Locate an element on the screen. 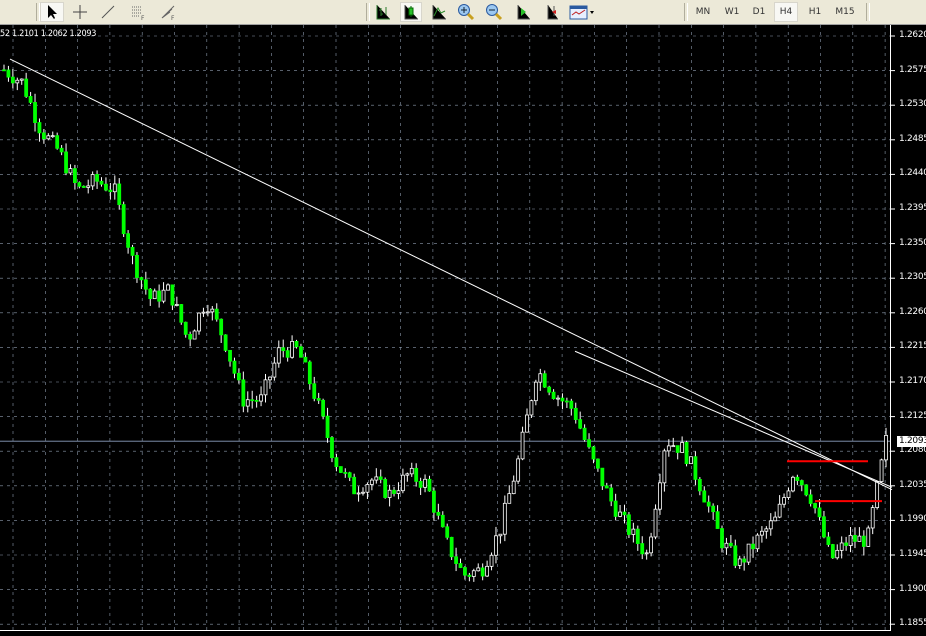  crosshair-icon is located at coordinates (80, 12).